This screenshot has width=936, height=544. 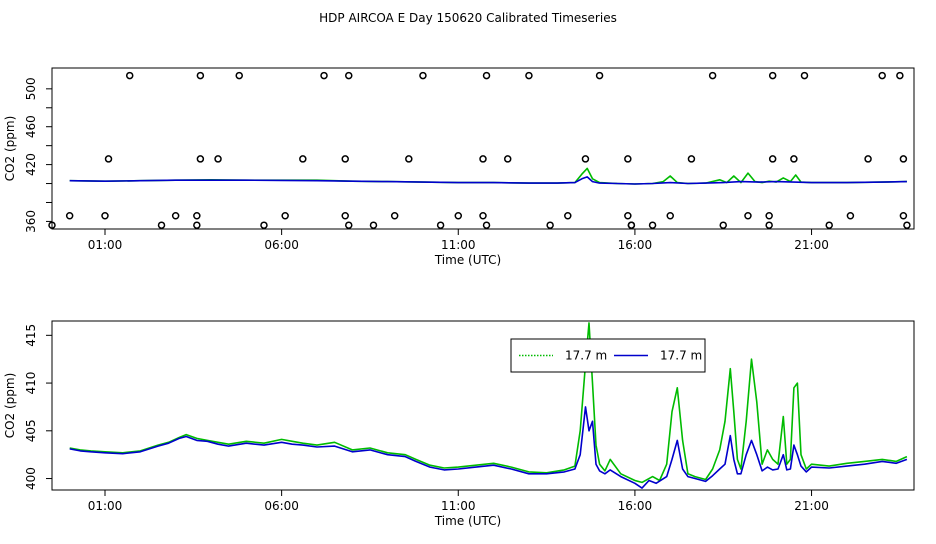 What do you see at coordinates (31, 221) in the screenshot?
I see `y-tick-label: 360` at bounding box center [31, 221].